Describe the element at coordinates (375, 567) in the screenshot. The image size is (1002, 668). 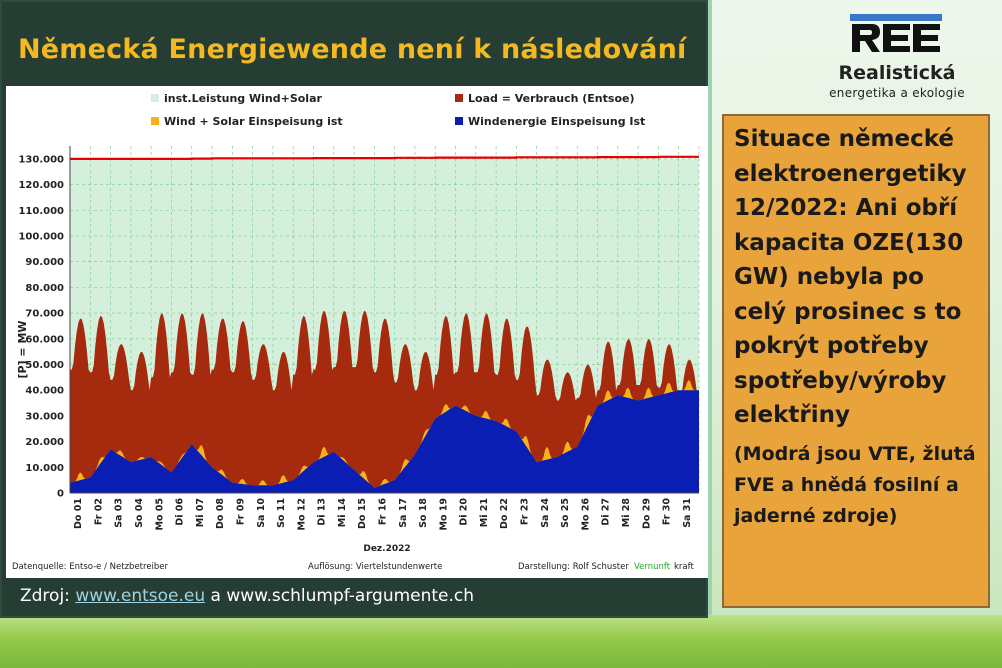
I see `footer-resolution: Auflösung: Viertelstundenwerte` at that location.